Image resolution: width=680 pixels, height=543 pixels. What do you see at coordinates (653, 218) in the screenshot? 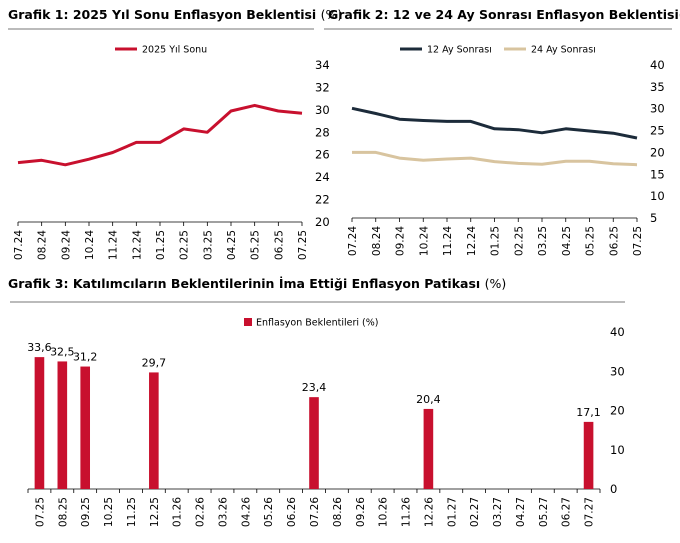
I see `chart2-y-tick-label: 5` at bounding box center [653, 218].